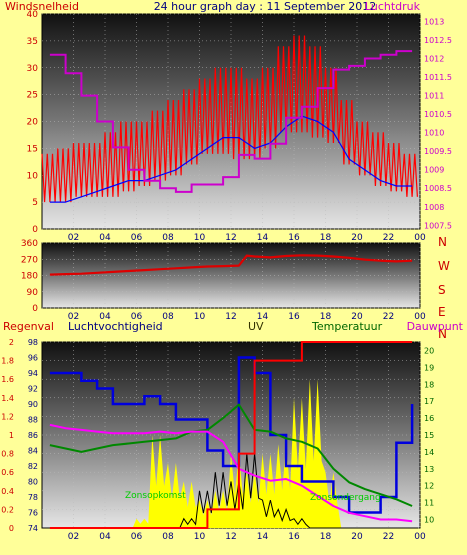 The width and height of the screenshot is (467, 555). Describe the element at coordinates (33, 15) in the screenshot. I see `wind-tick-label: 40` at that location.